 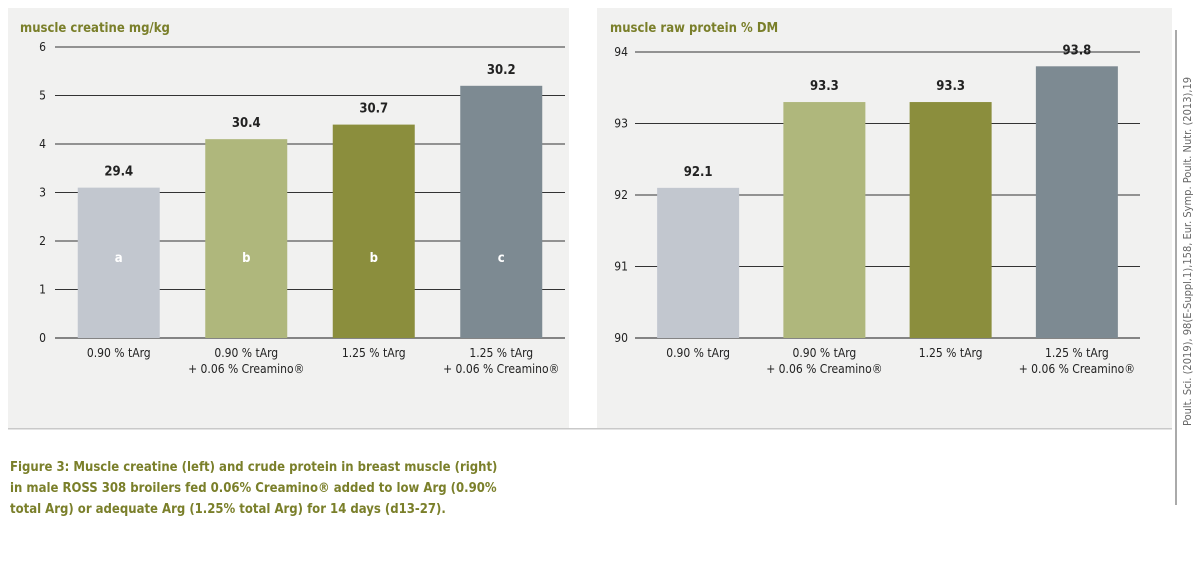 What do you see at coordinates (42, 338) in the screenshot?
I see `creatine-y-tick-label: 0` at bounding box center [42, 338].